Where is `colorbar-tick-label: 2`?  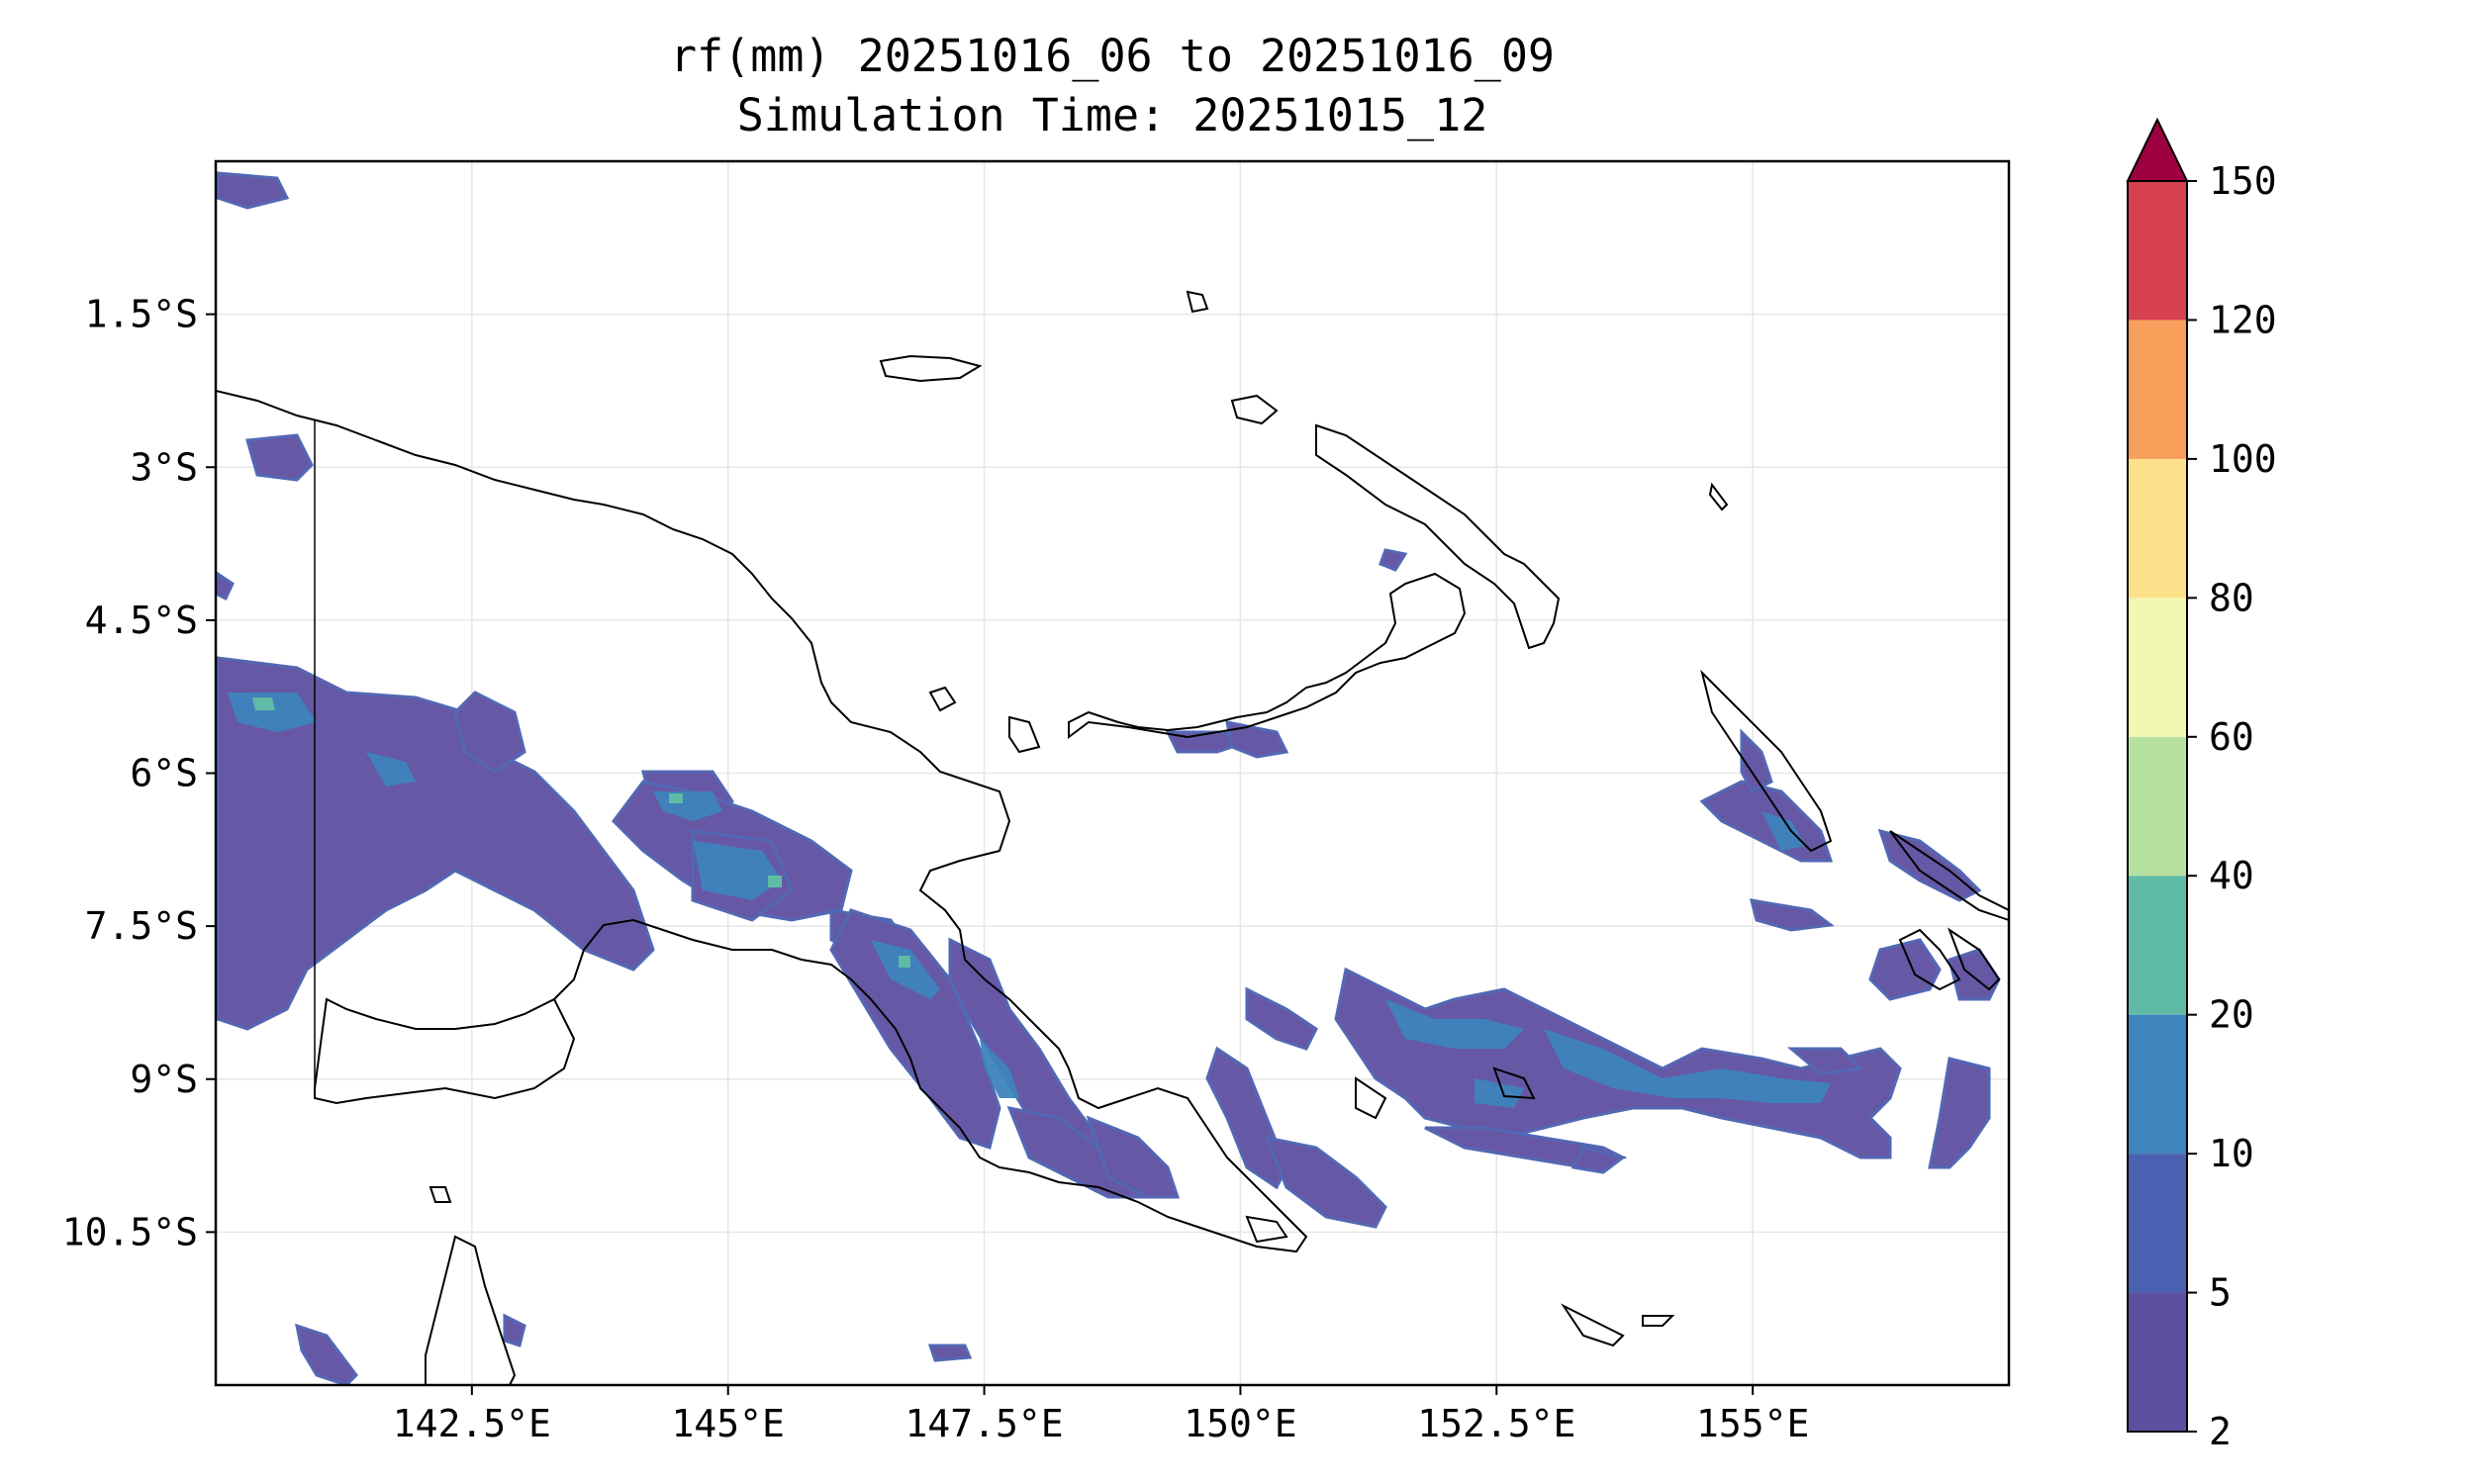 colorbar-tick-label: 2 is located at coordinates (2220, 1431).